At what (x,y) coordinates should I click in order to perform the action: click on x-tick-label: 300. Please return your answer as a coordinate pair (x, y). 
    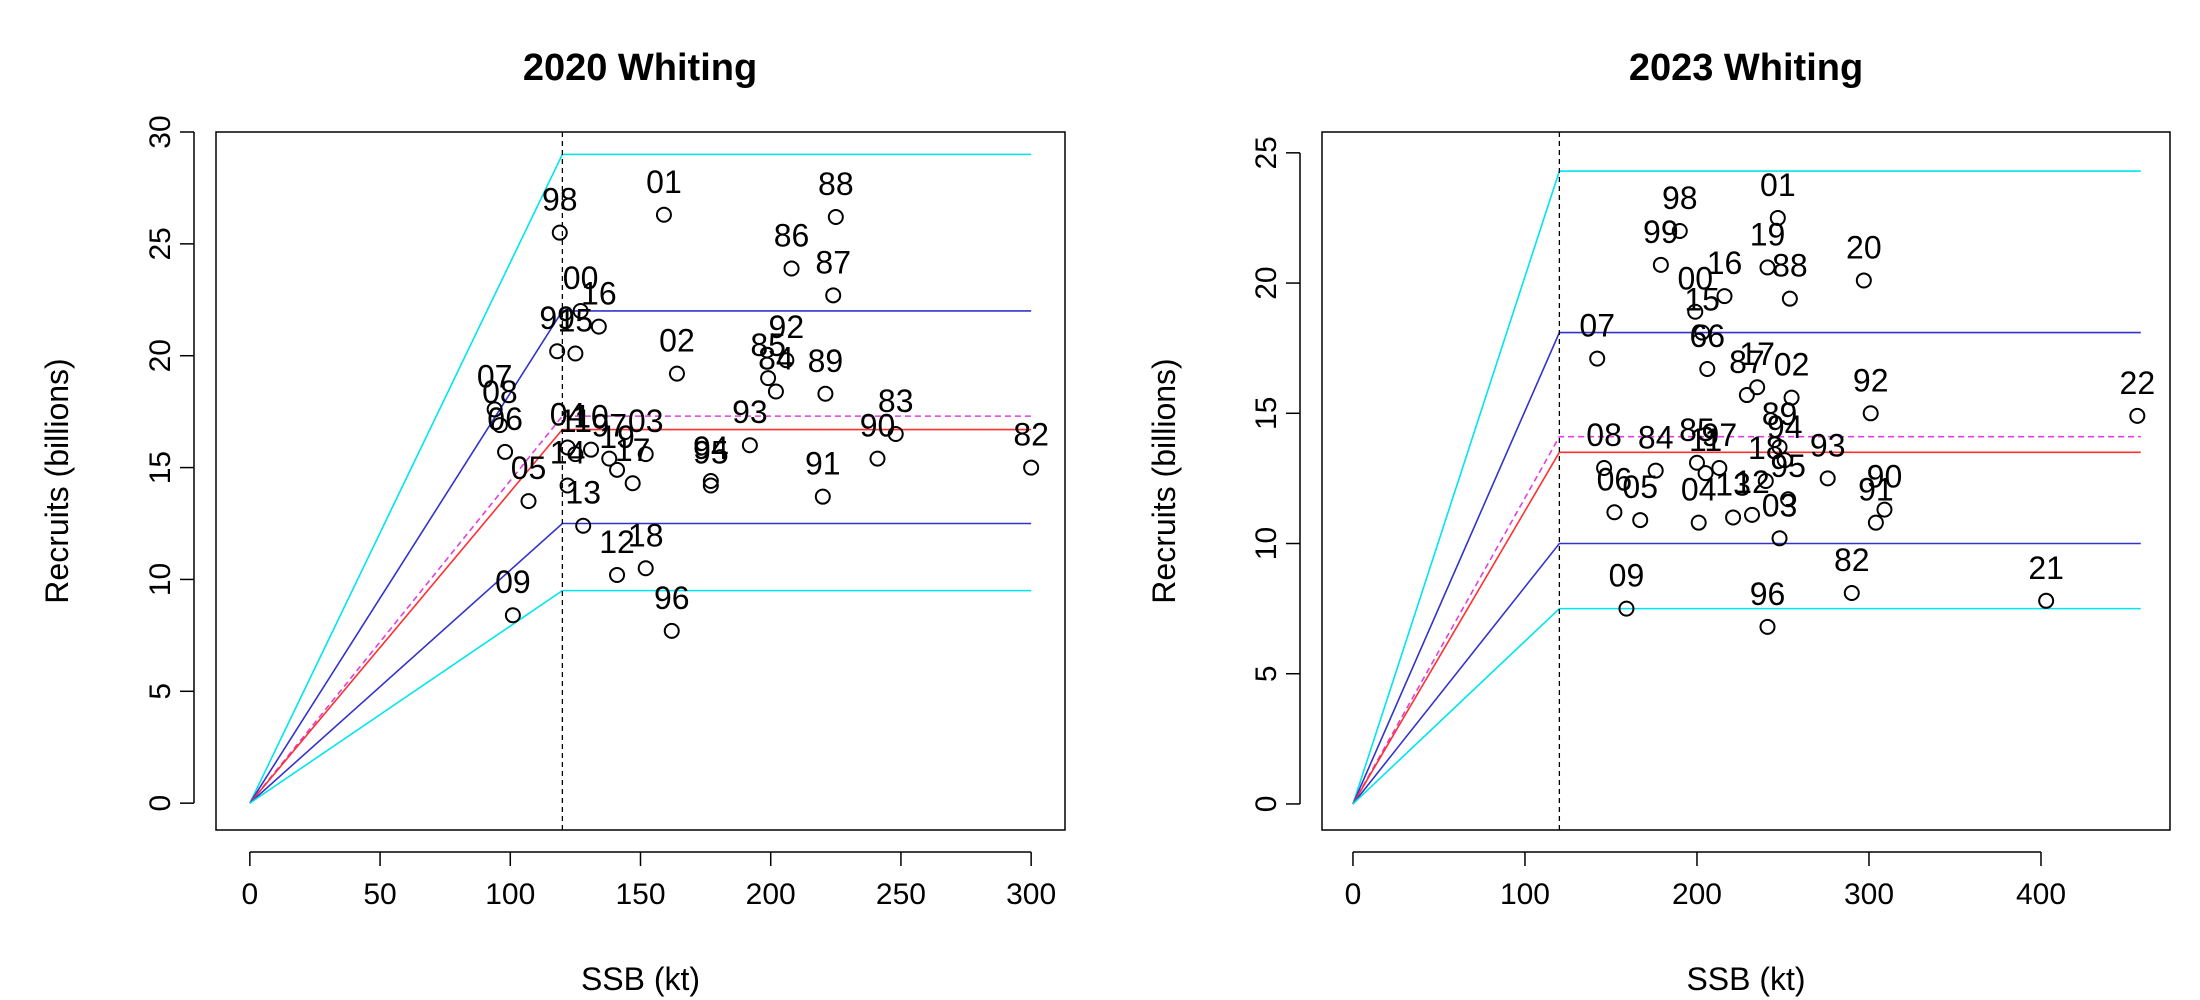
    Looking at the image, I should click on (1031, 894).